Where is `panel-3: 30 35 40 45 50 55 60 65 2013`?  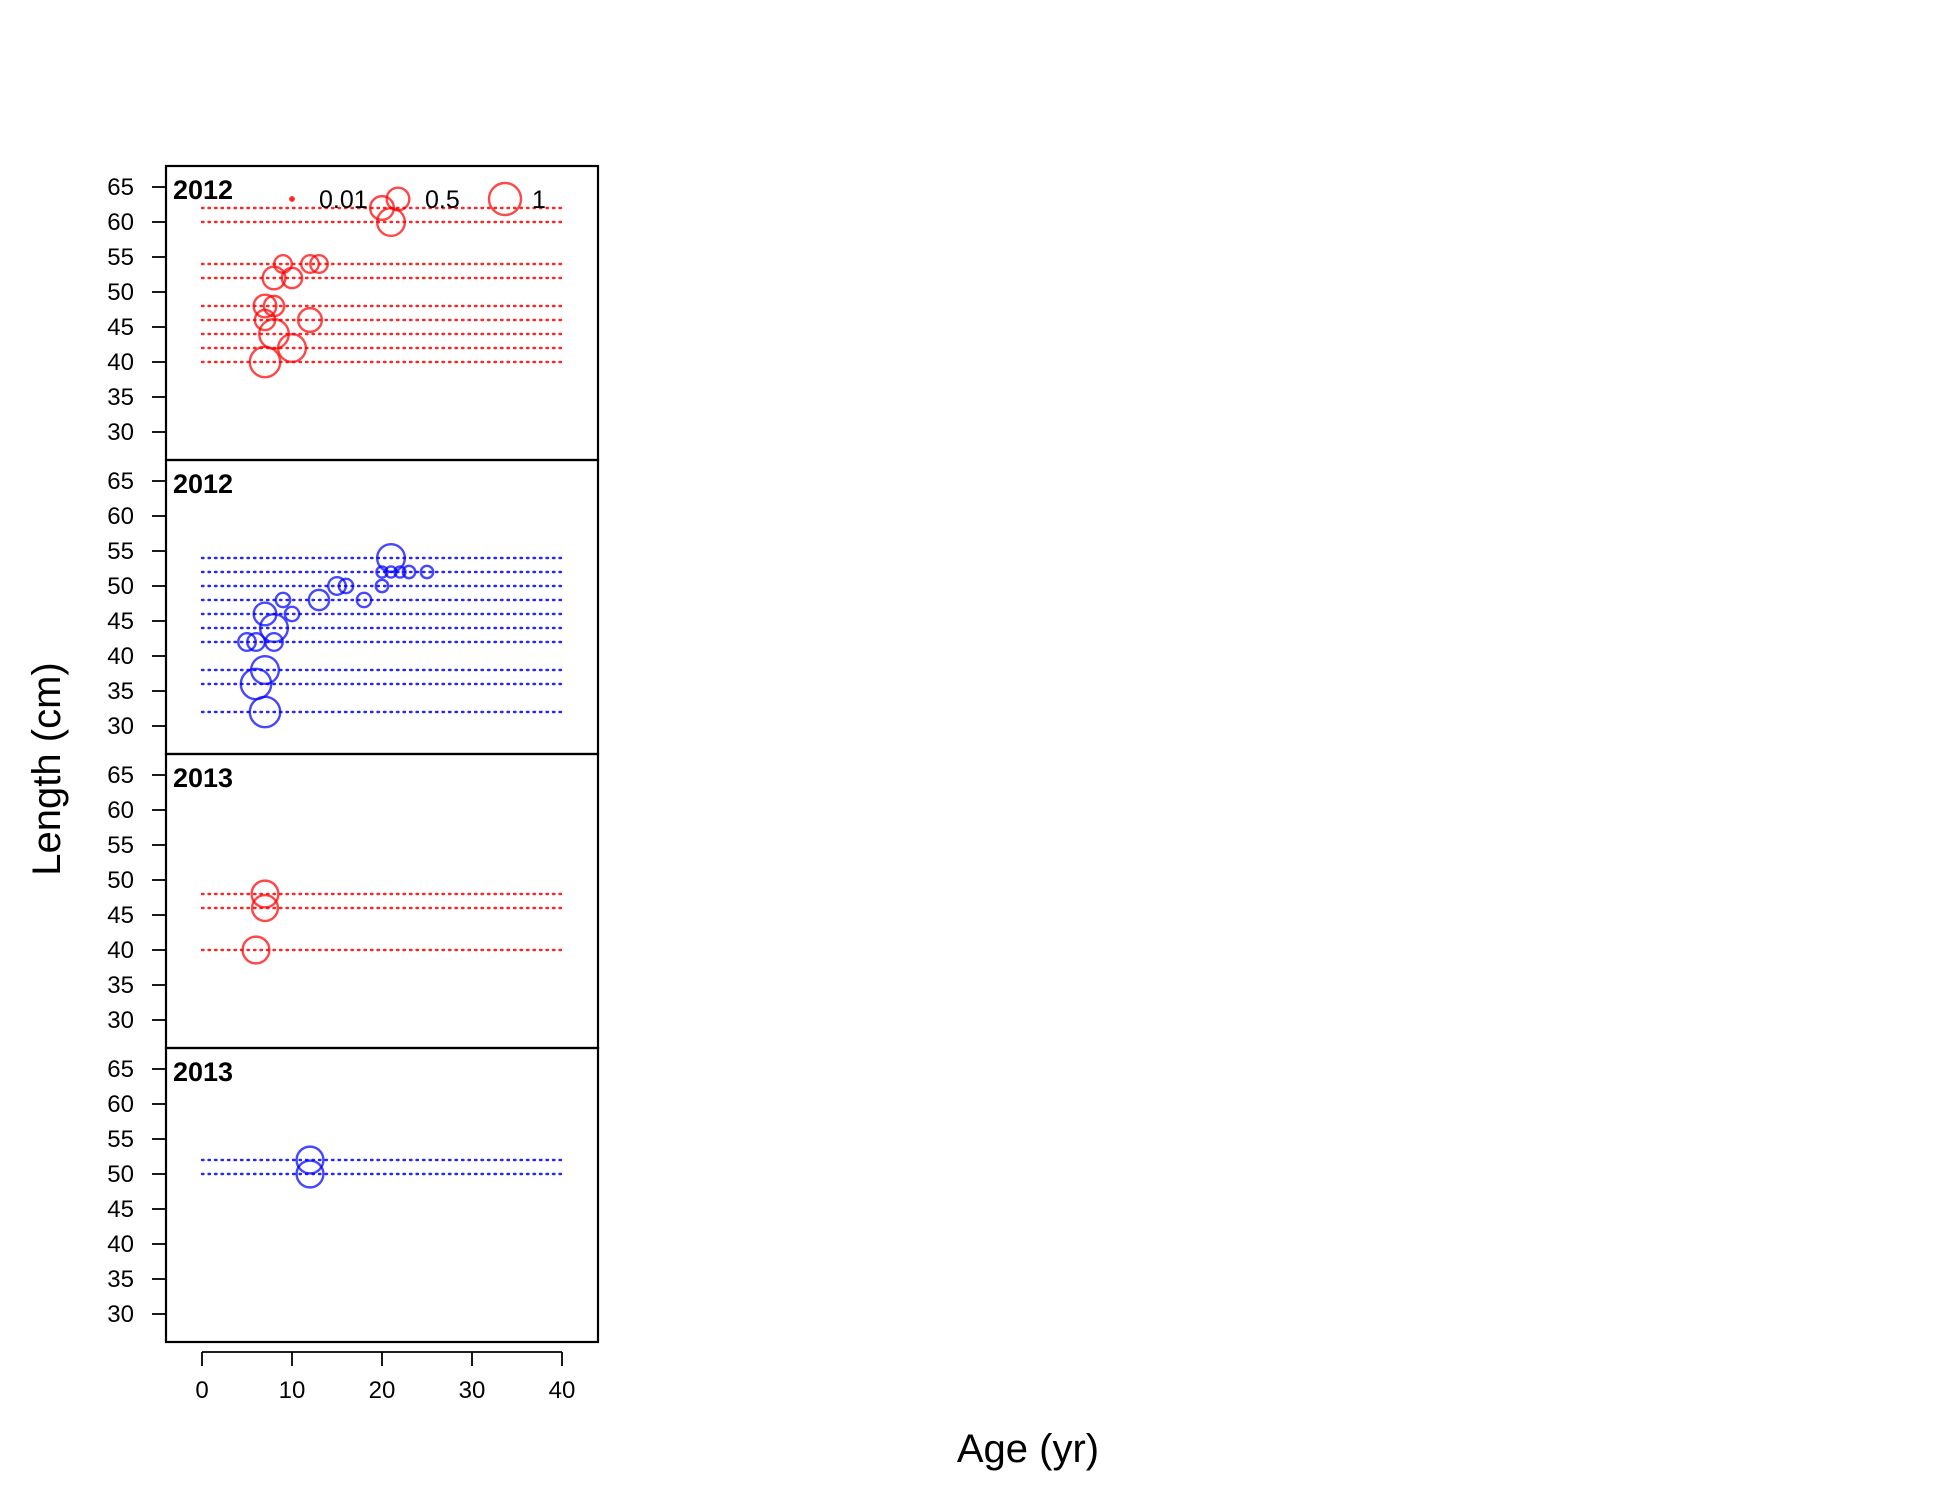
panel-3: 30 35 40 45 50 55 60 65 2013 is located at coordinates (353, 901).